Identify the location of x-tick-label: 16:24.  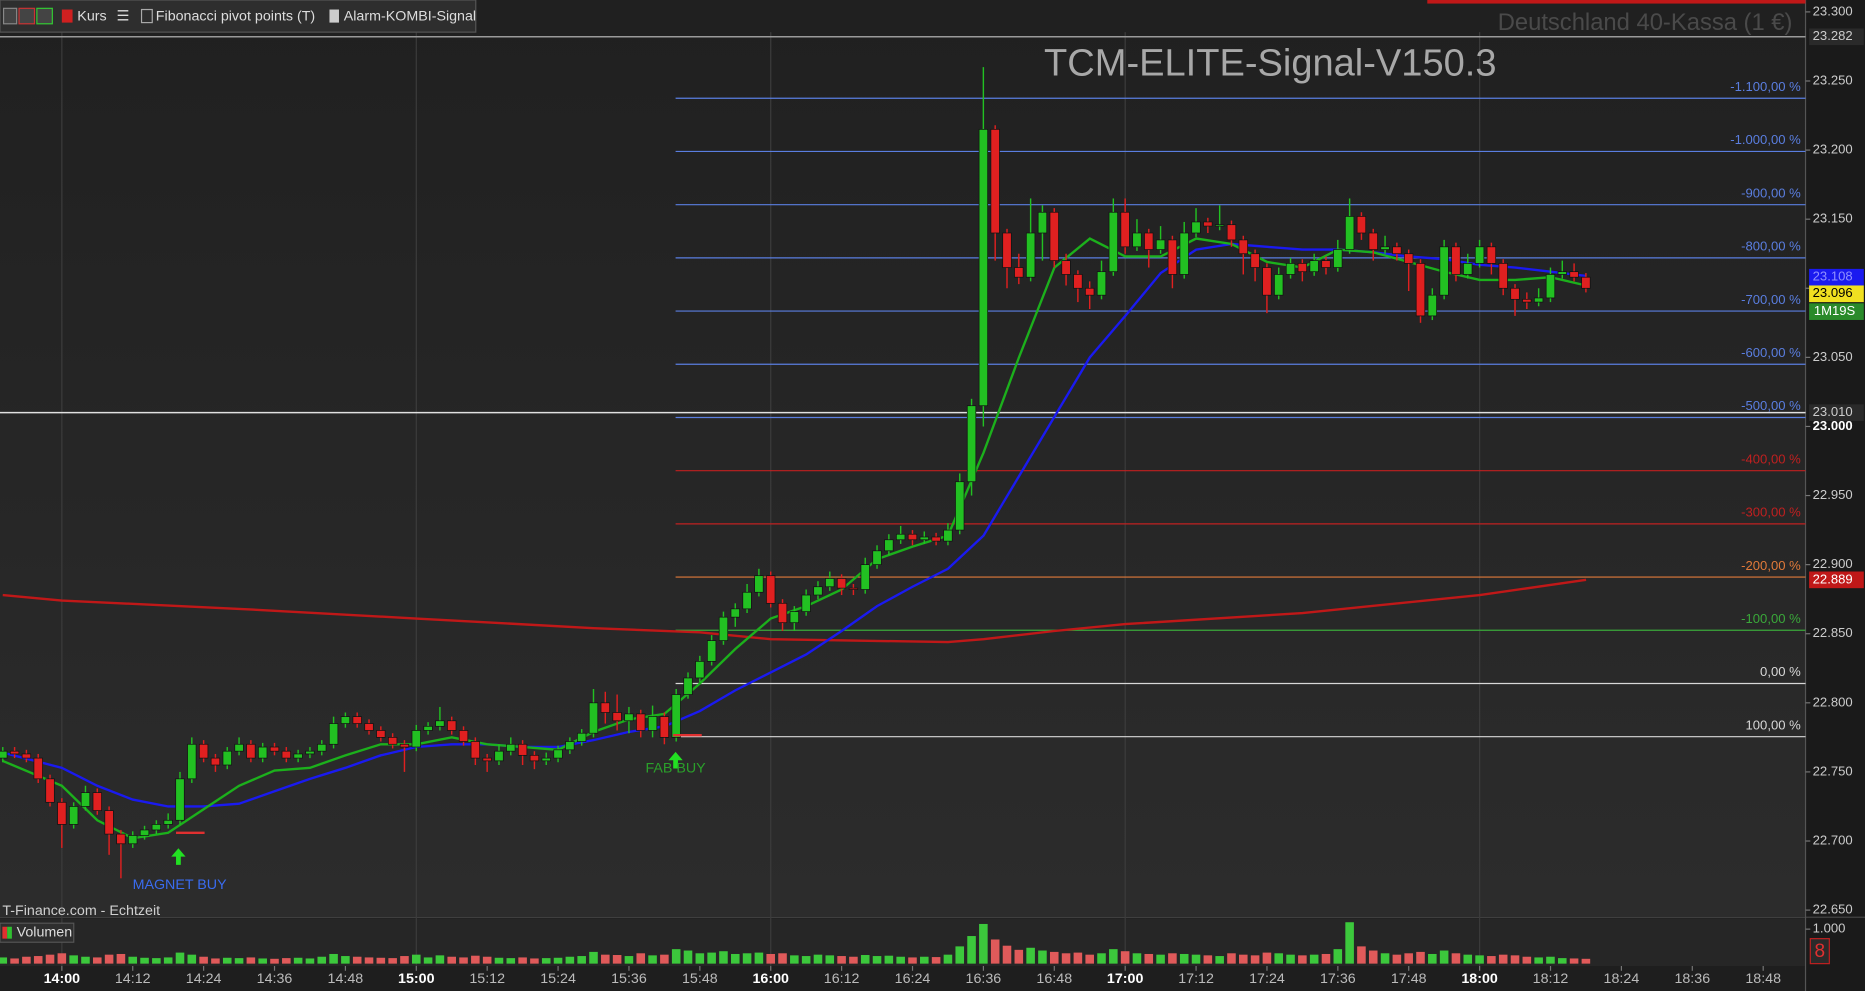
(913, 979).